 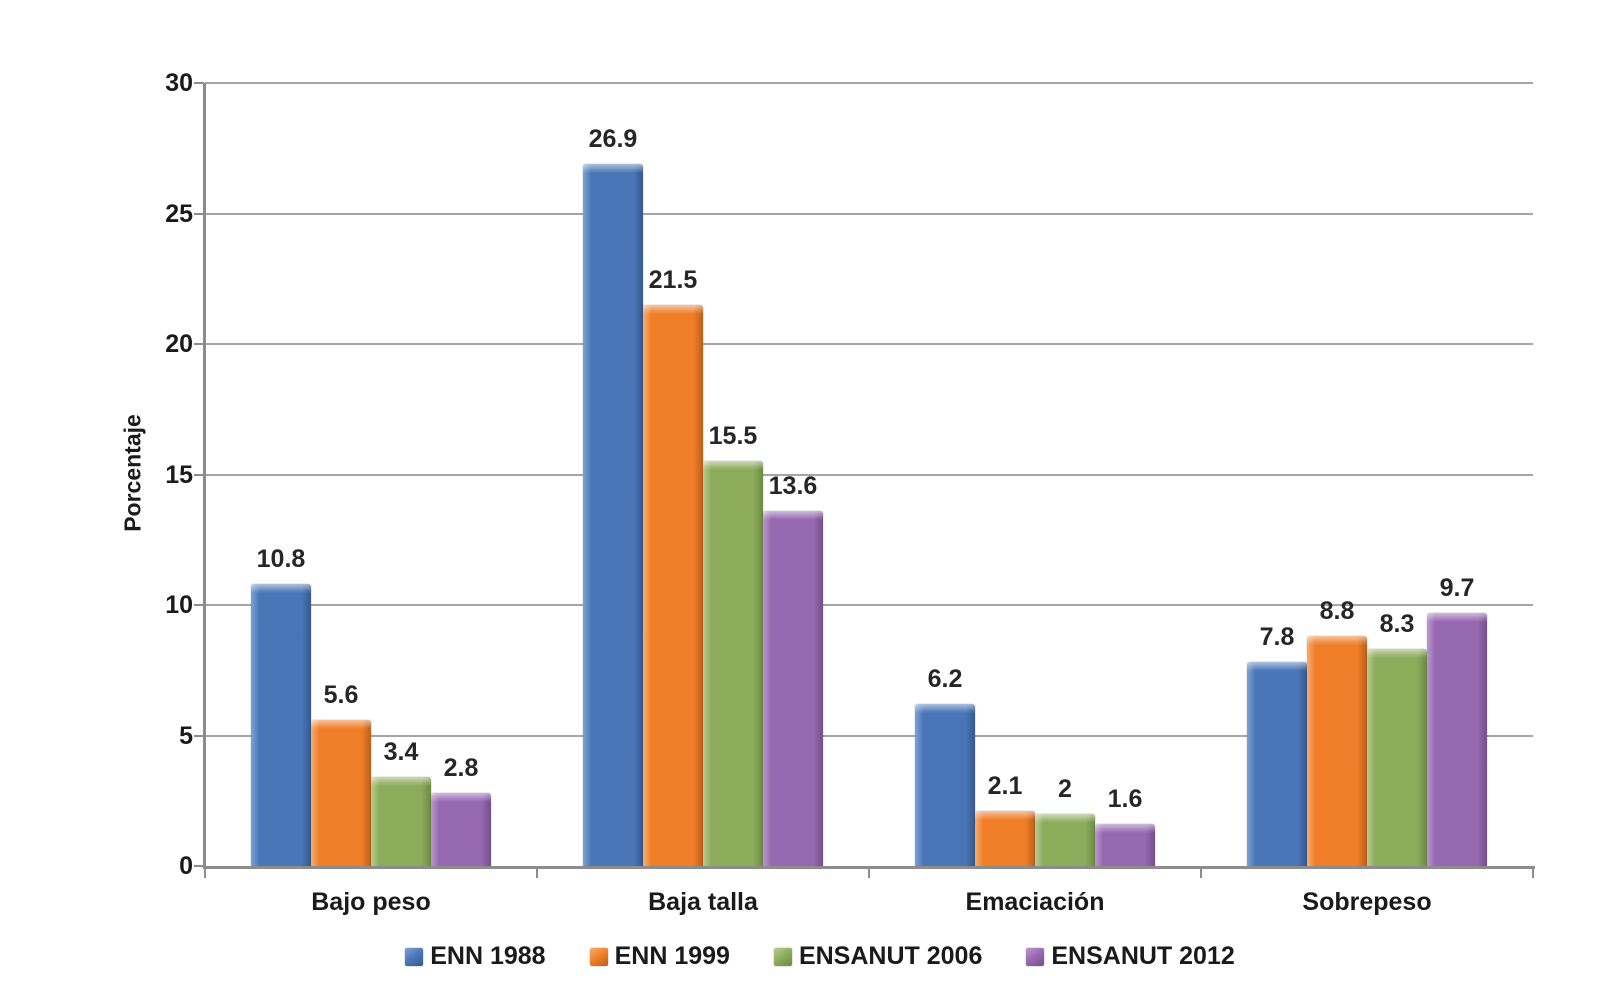 What do you see at coordinates (613, 138) in the screenshot?
I see `bar-value-label: 26.9` at bounding box center [613, 138].